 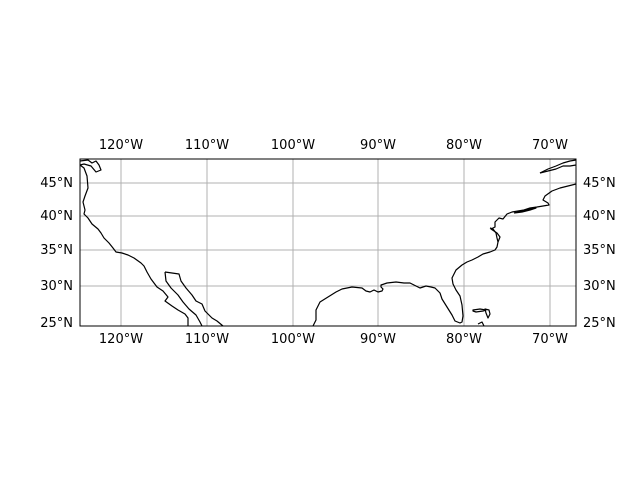 What do you see at coordinates (599, 323) in the screenshot?
I see `right-label-25n: 25°N` at bounding box center [599, 323].